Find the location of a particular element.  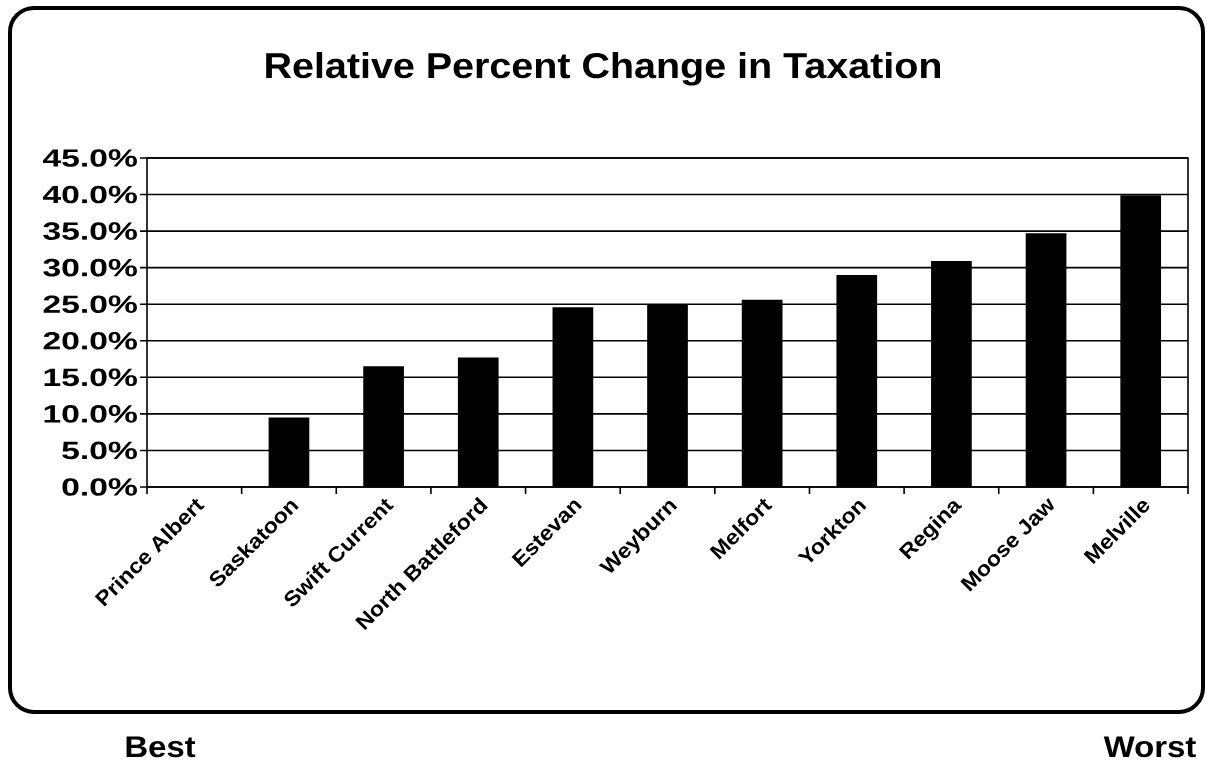

y-tick-label: 35.0% is located at coordinates (90, 231).